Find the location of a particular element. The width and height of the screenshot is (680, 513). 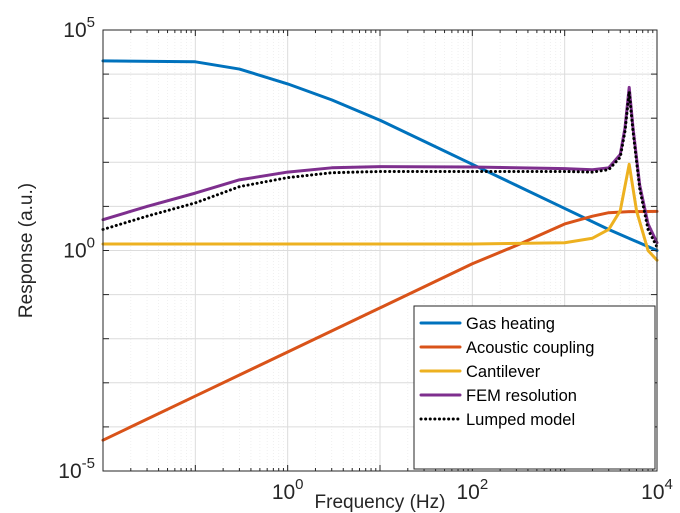

legend-label: Acoustic coupling is located at coordinates (530, 348).